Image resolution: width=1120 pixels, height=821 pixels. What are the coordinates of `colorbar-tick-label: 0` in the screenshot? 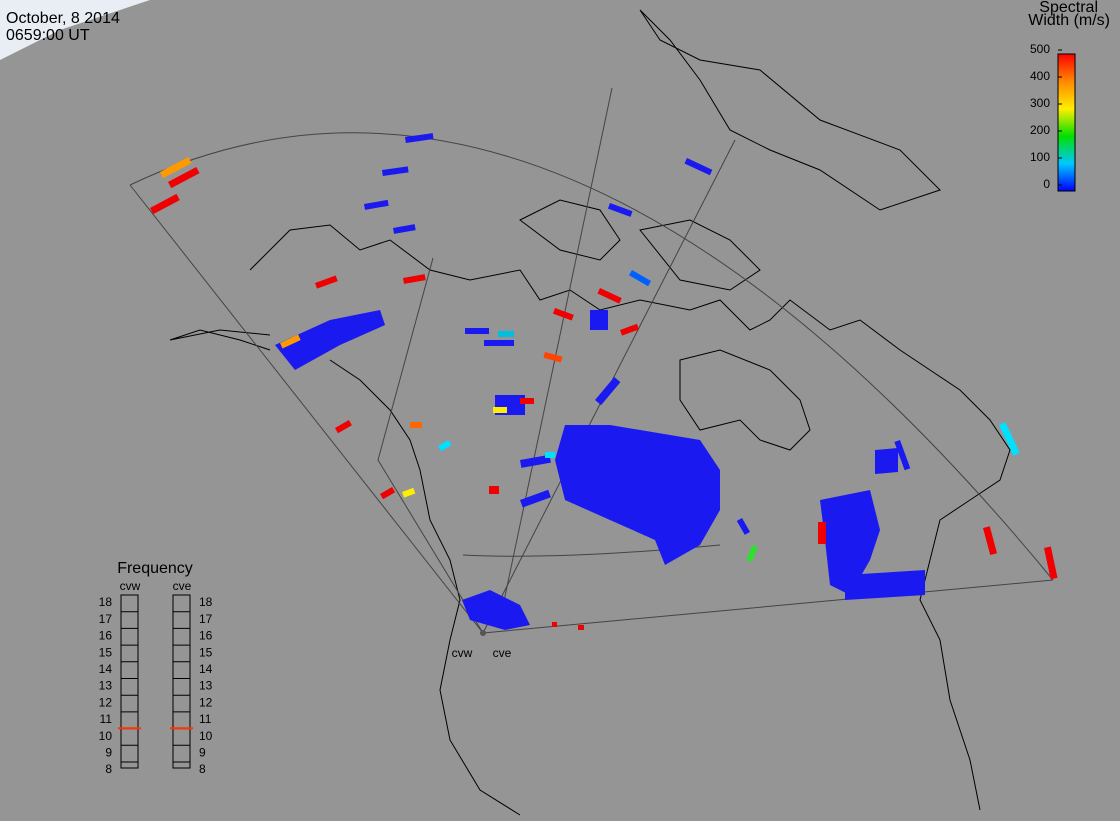 It's located at (1046, 184).